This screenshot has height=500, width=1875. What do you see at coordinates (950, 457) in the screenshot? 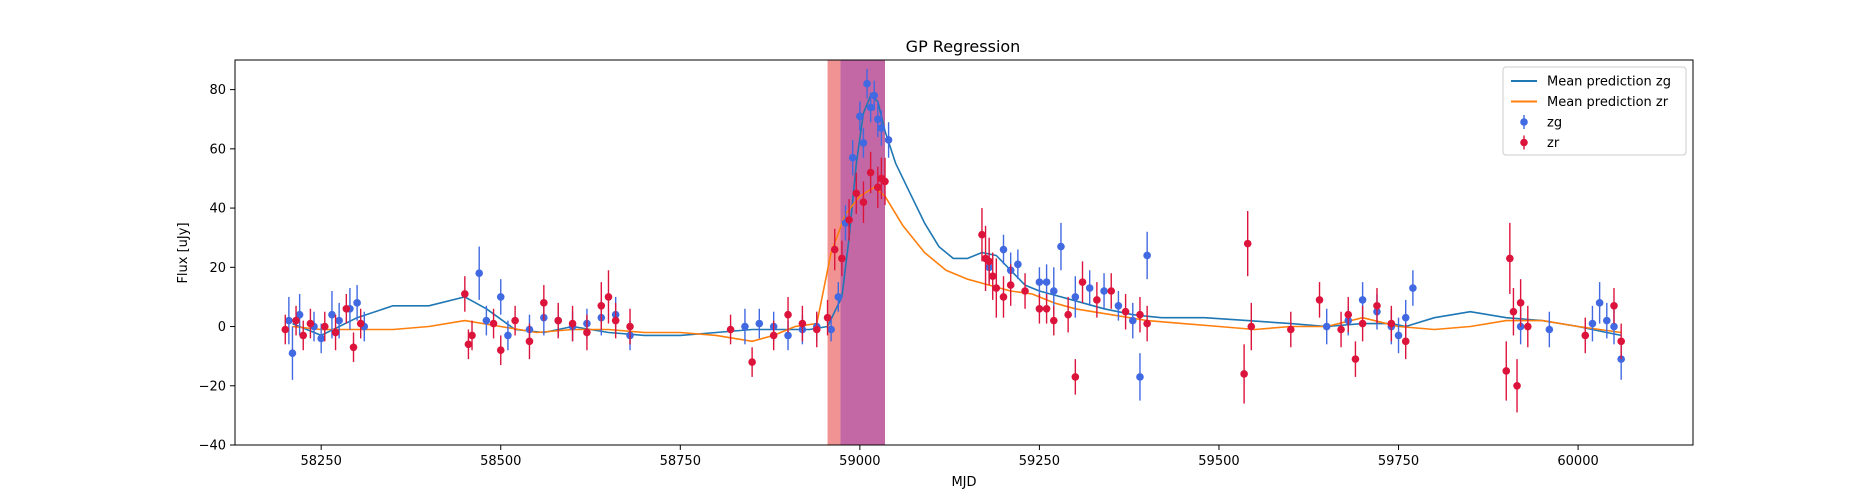
I see `x-axis-ticks: 58250 58500 58750 59000 59250 59500 59750 60000` at bounding box center [950, 457].